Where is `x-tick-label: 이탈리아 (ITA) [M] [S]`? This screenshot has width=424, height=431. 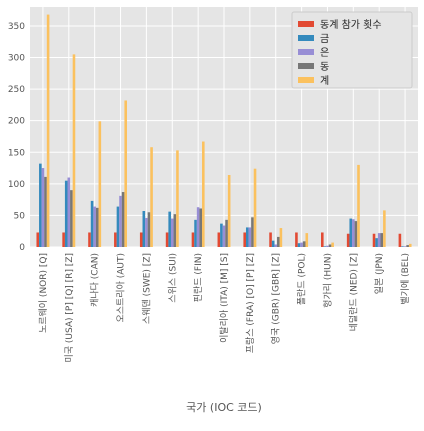
x-tick-label: 이탈리아 (ITA) [M] [S] is located at coordinates (224, 298).